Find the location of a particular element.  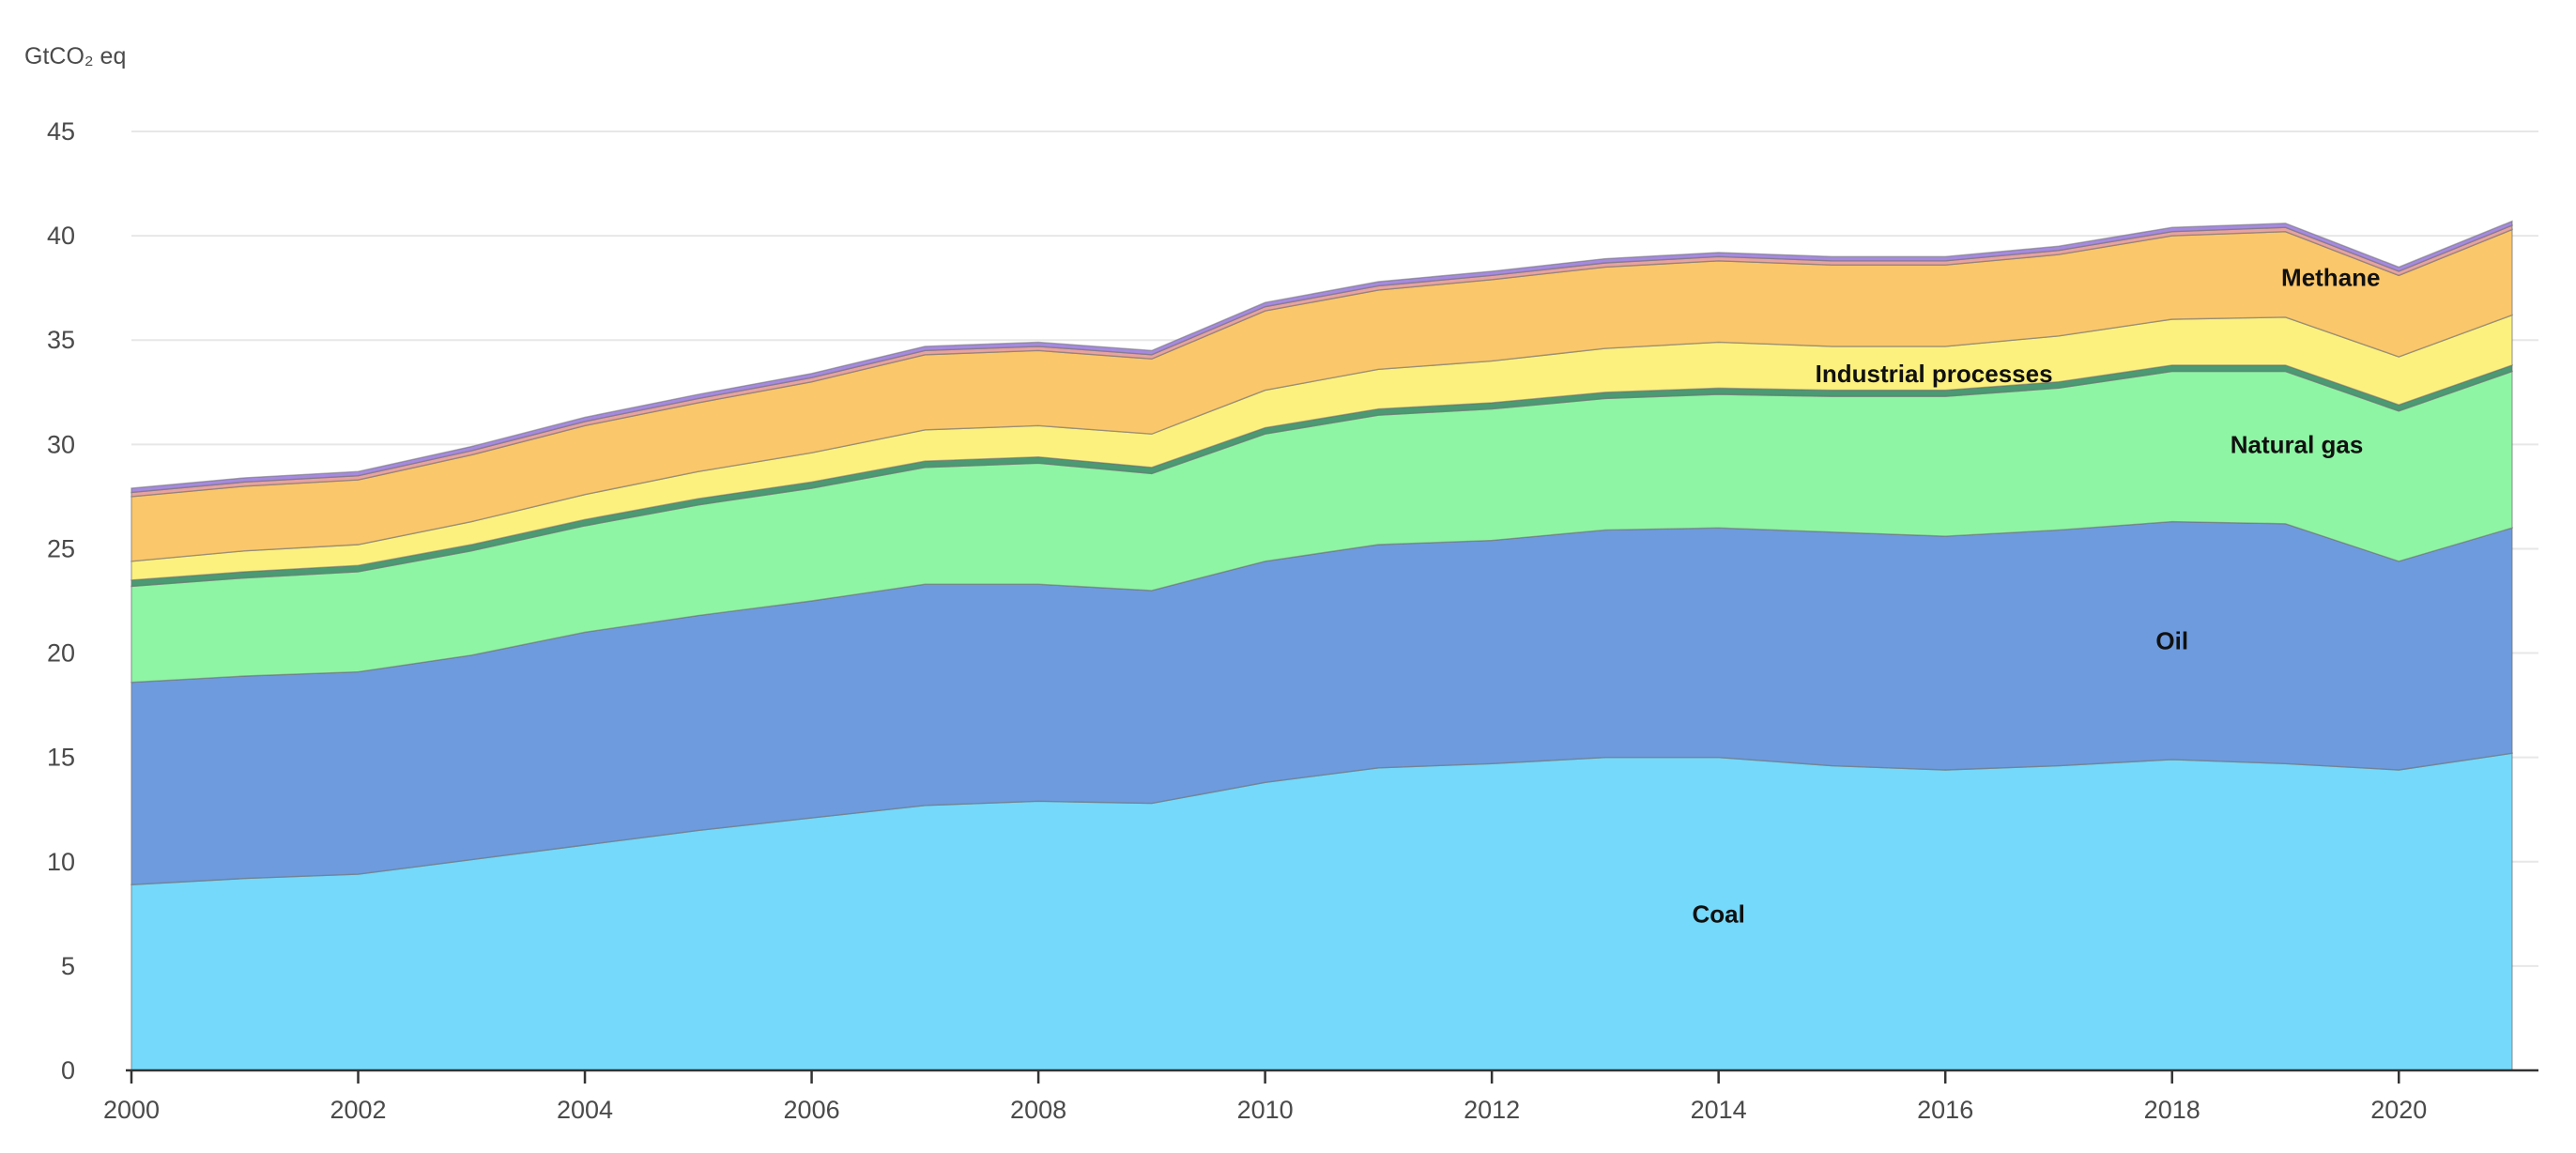

x-tick-label: 2008 is located at coordinates (1038, 1110).